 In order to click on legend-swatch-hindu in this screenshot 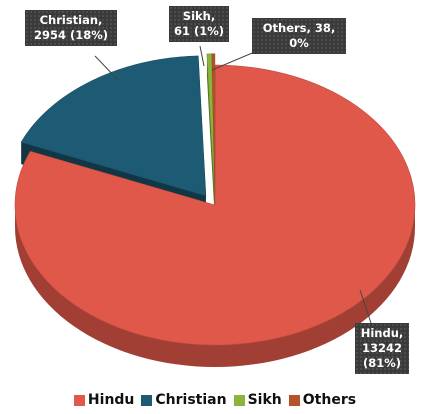, I will do `click(79, 400)`.